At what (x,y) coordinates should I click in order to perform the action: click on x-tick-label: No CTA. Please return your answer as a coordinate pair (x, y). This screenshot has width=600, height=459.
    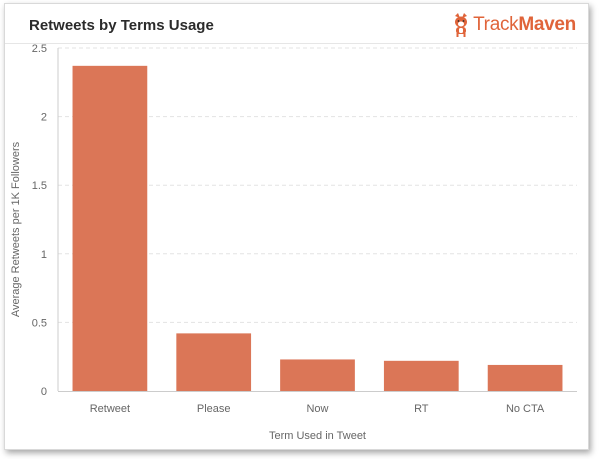
    Looking at the image, I should click on (525, 409).